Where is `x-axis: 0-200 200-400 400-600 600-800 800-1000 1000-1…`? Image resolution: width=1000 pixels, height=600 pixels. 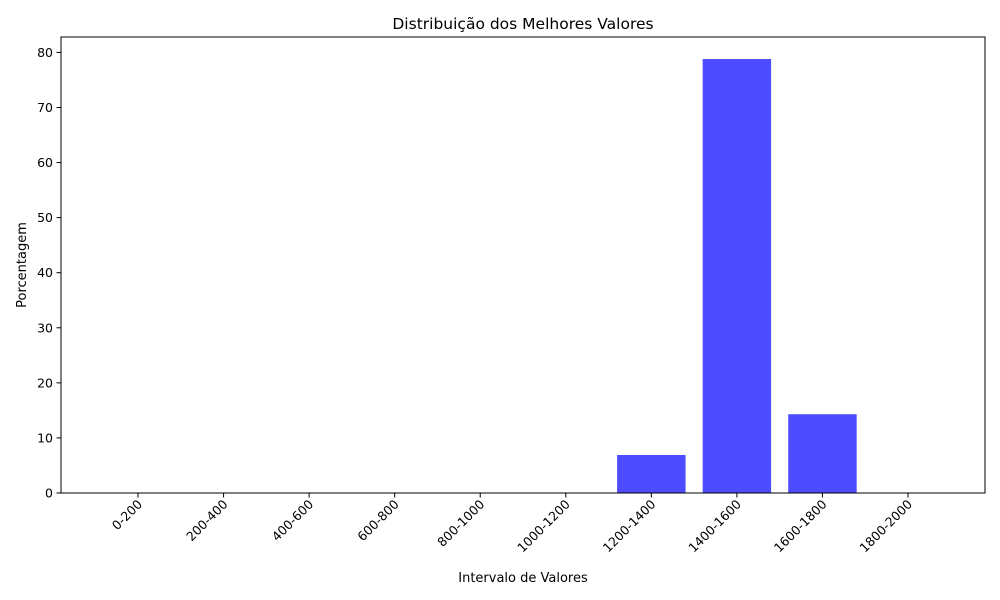 x-axis: 0-200 200-400 400-600 600-800 800-1000 1000-1… is located at coordinates (512, 524).